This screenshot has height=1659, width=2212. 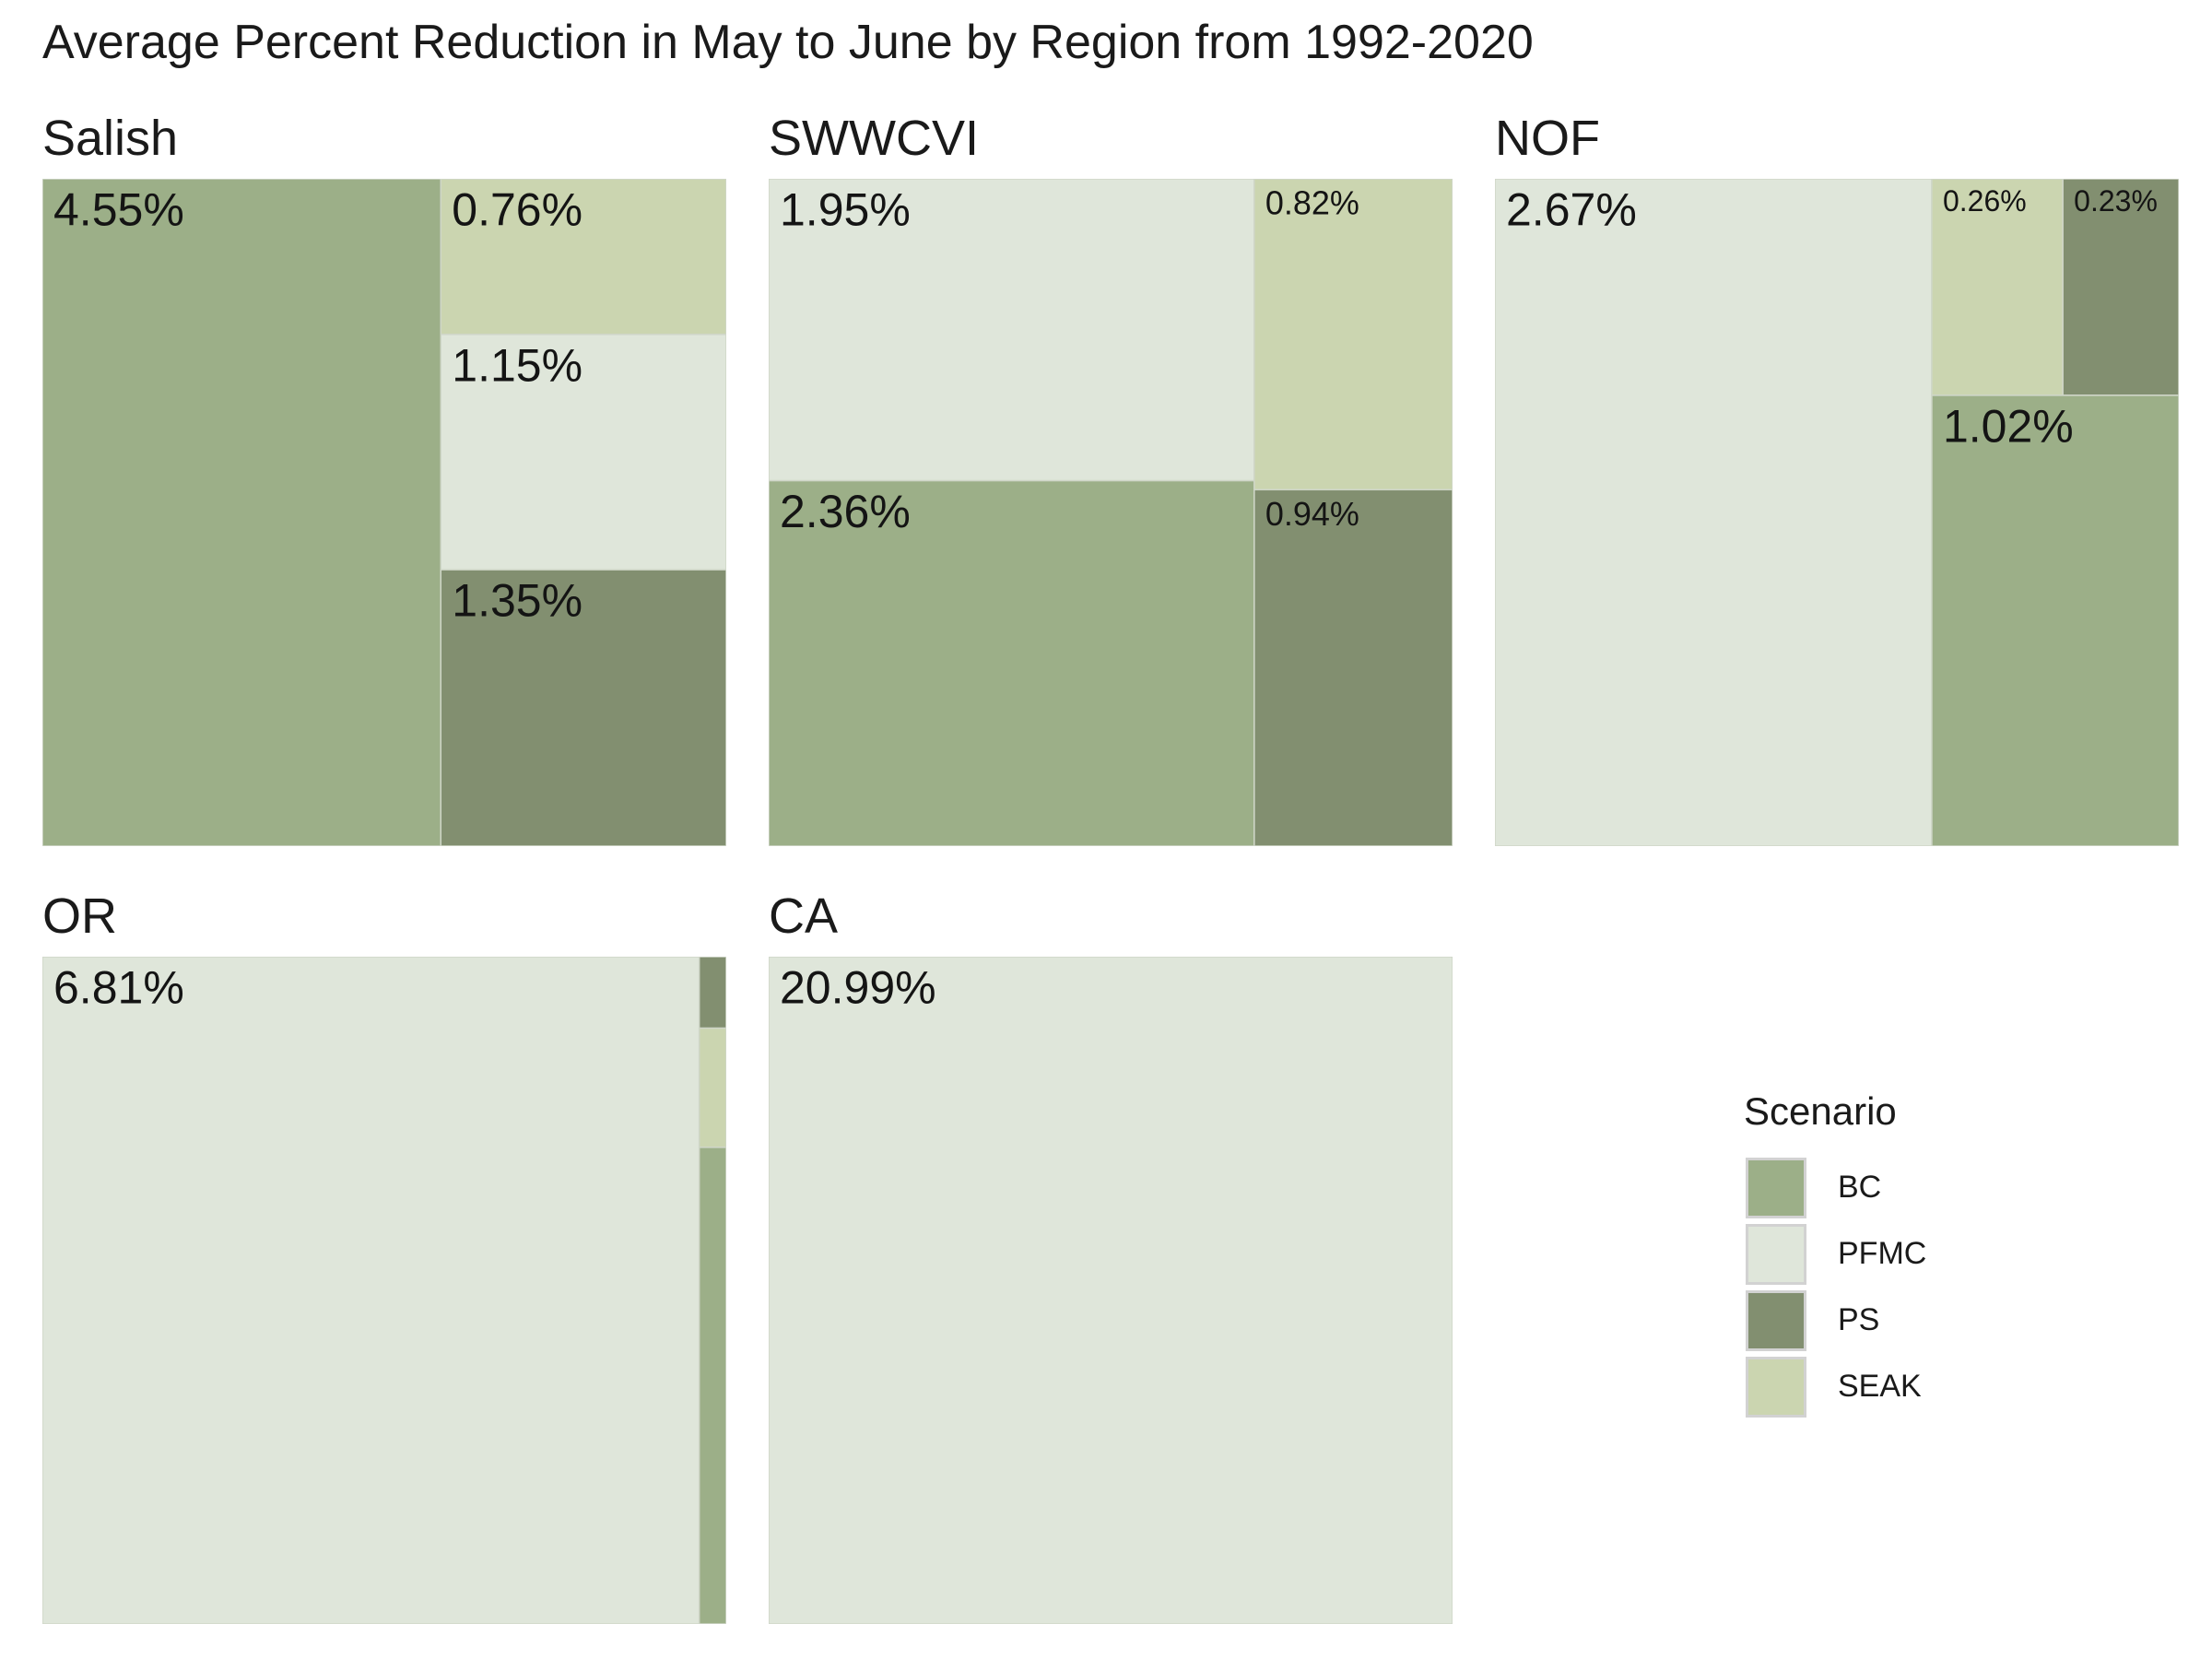 What do you see at coordinates (1312, 203) in the screenshot?
I see `tile-label-swwcvi-seak: 0.82%` at bounding box center [1312, 203].